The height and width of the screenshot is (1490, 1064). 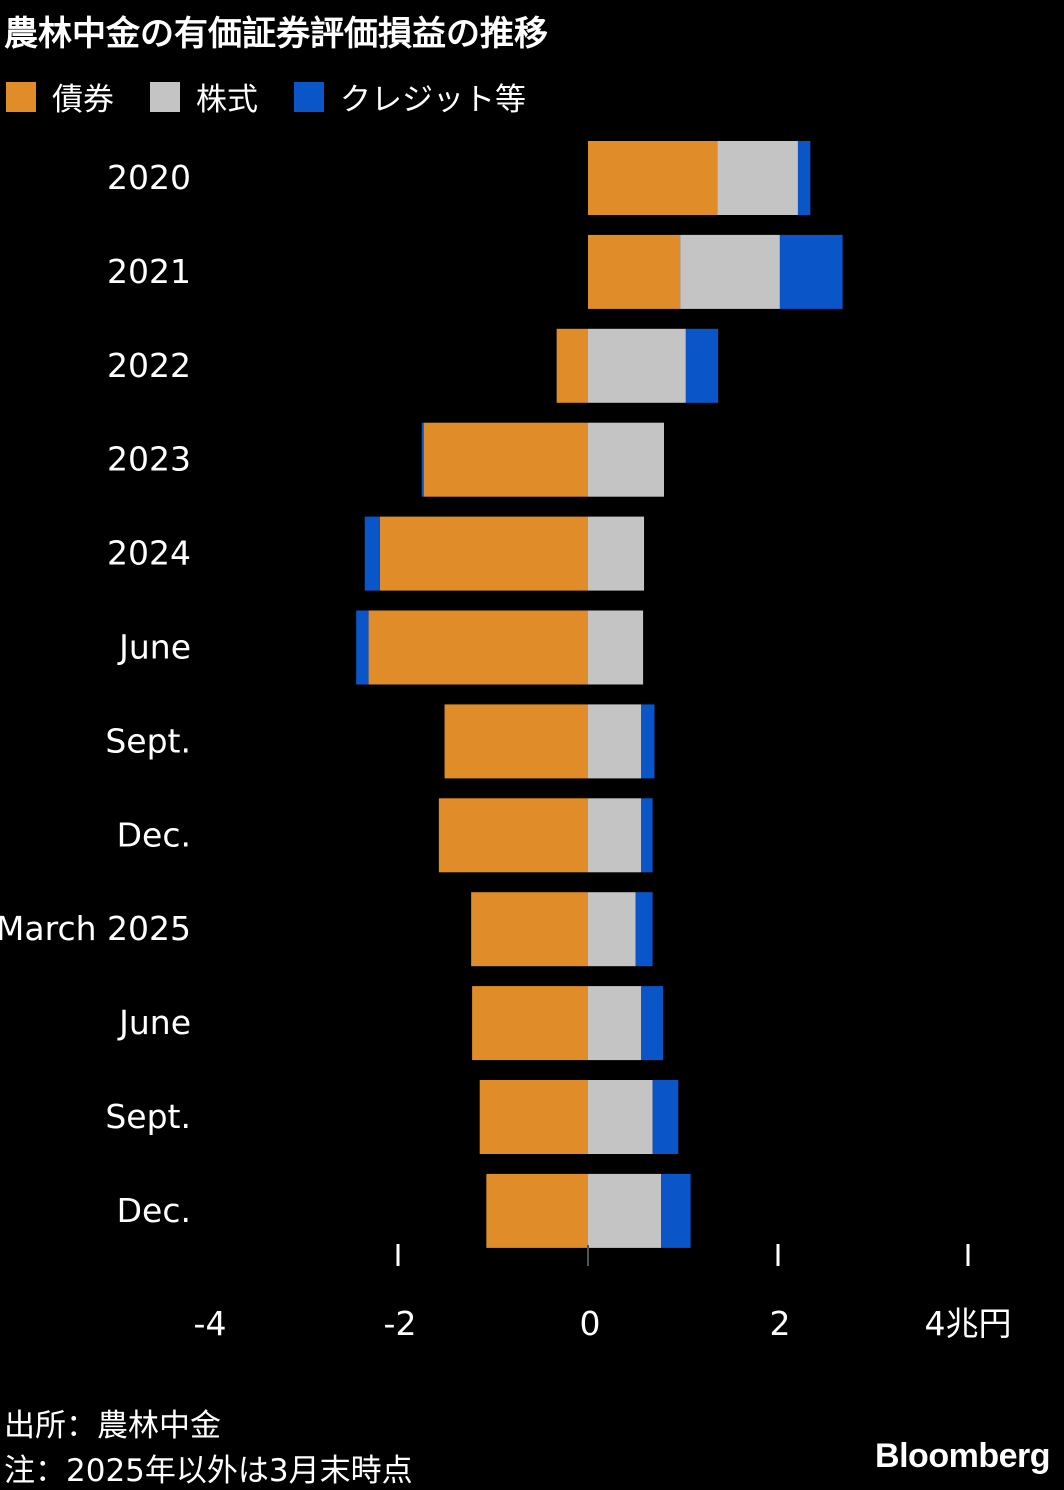 I want to click on category-label-5: 2024, so click(x=149, y=553).